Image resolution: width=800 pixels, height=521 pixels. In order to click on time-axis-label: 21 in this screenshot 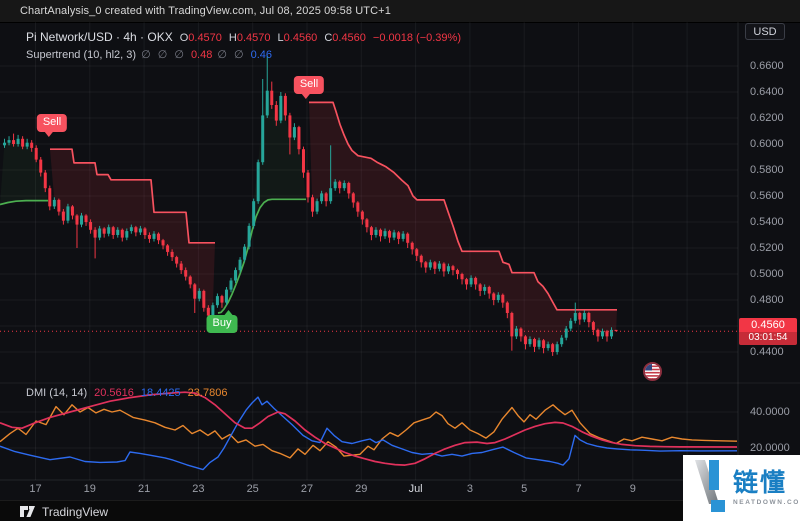, I will do `click(144, 489)`.